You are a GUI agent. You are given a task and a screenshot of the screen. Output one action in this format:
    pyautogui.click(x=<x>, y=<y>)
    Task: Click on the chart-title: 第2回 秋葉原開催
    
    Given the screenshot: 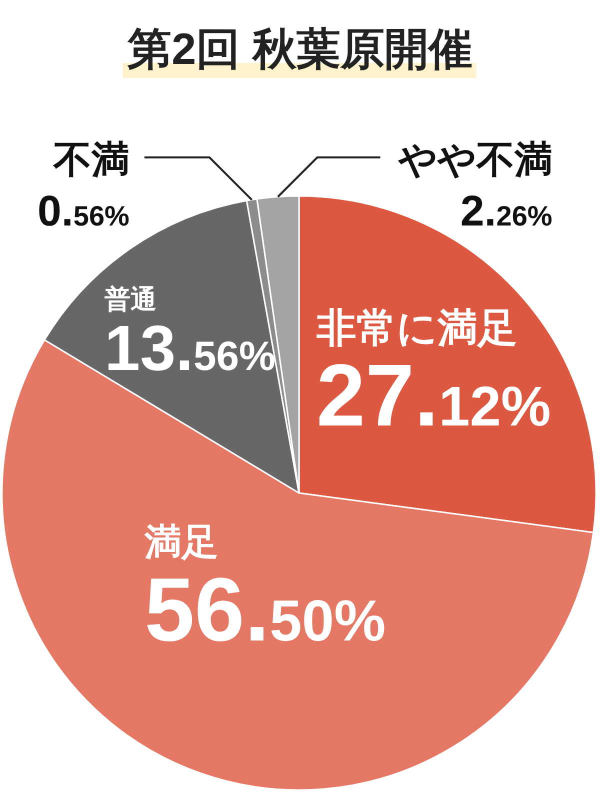 What is the action you would take?
    pyautogui.click(x=299, y=49)
    